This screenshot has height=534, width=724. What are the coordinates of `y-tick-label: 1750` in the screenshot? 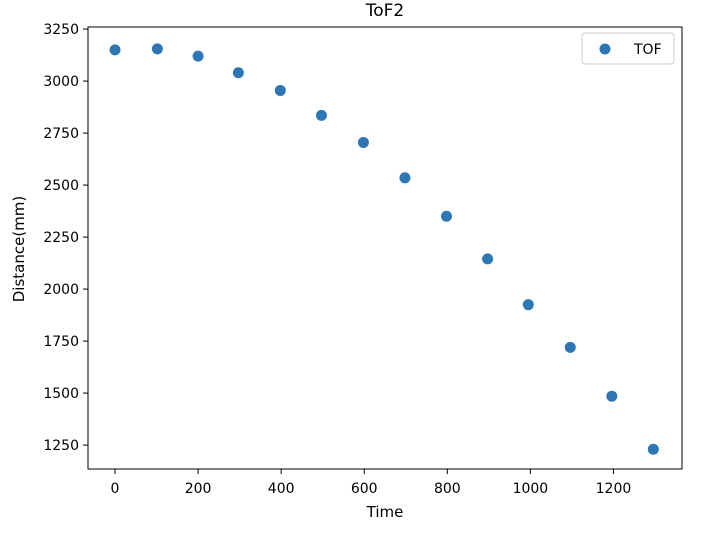 It's located at (61, 342).